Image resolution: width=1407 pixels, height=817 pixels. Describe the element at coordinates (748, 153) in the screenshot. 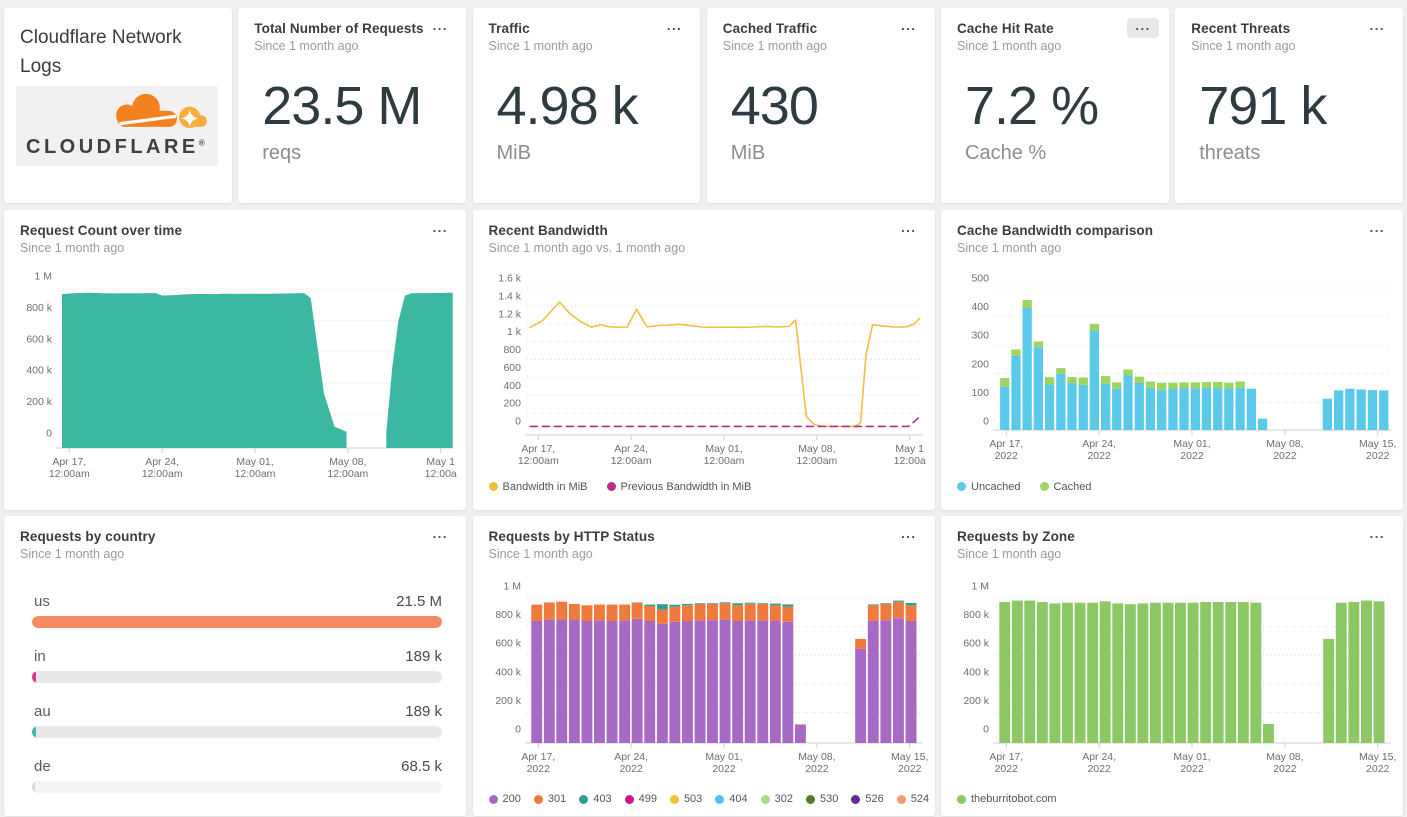

I see `stat-unit: MiB` at that location.